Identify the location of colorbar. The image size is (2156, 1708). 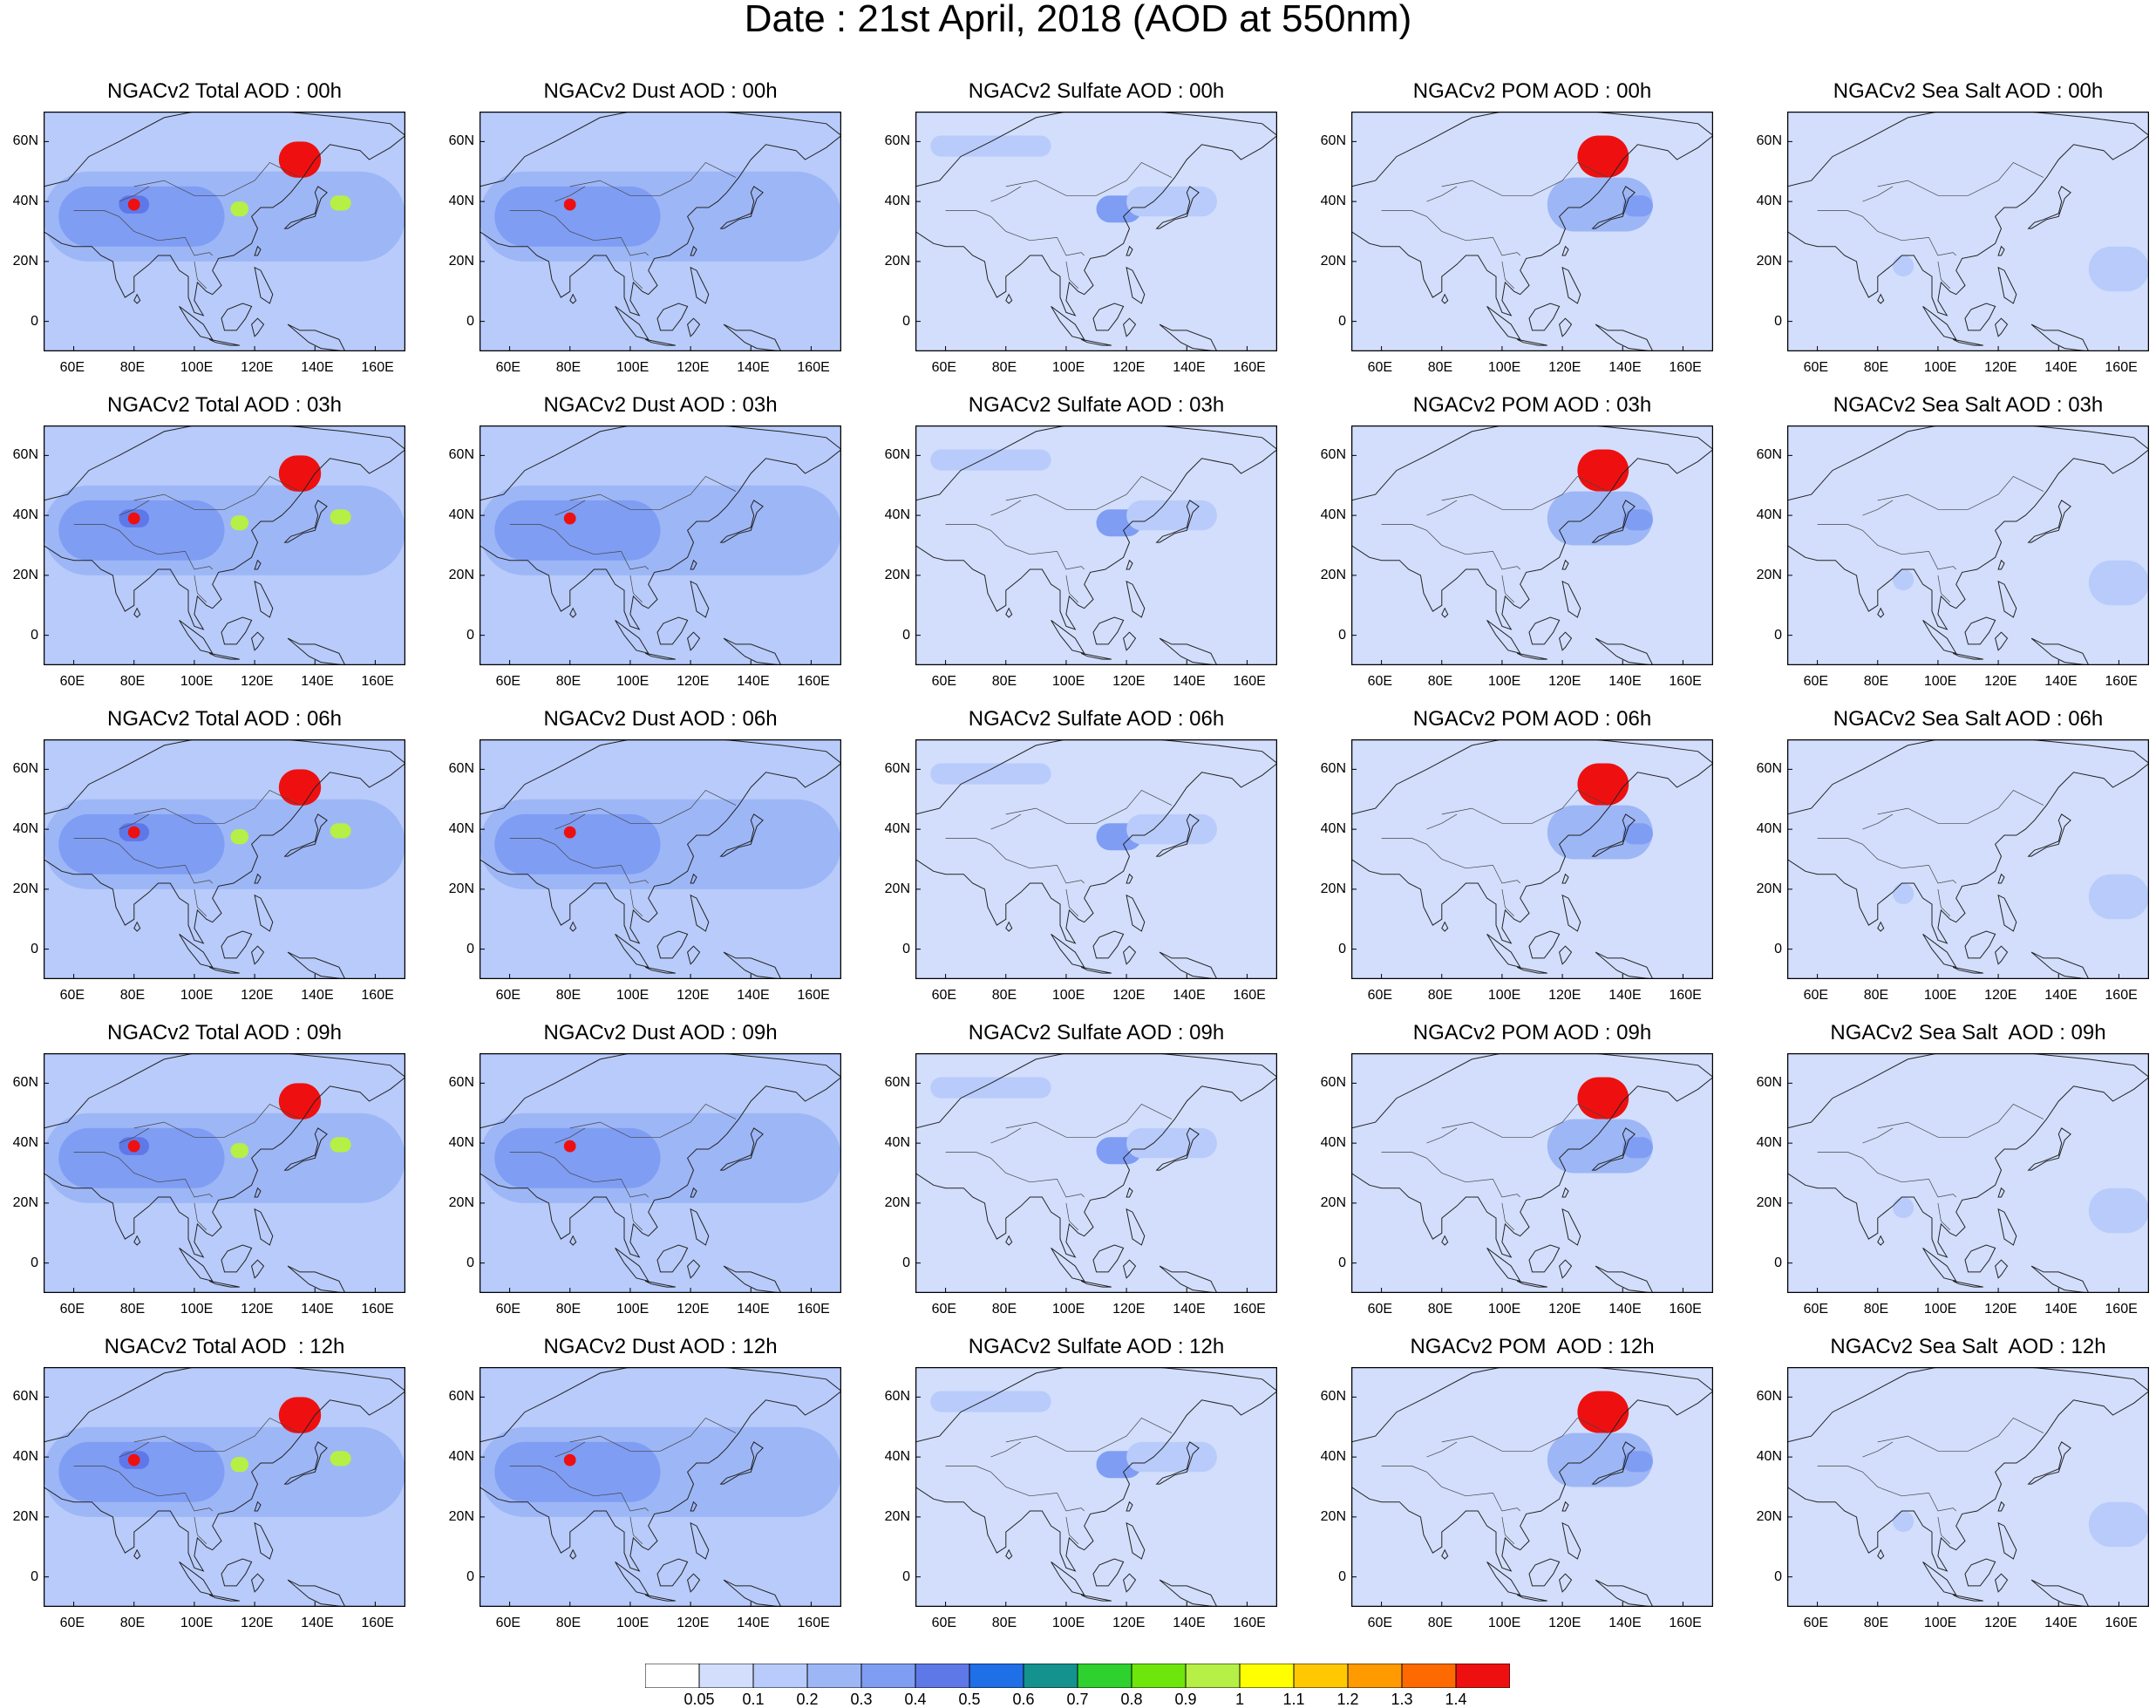
(1077, 1676).